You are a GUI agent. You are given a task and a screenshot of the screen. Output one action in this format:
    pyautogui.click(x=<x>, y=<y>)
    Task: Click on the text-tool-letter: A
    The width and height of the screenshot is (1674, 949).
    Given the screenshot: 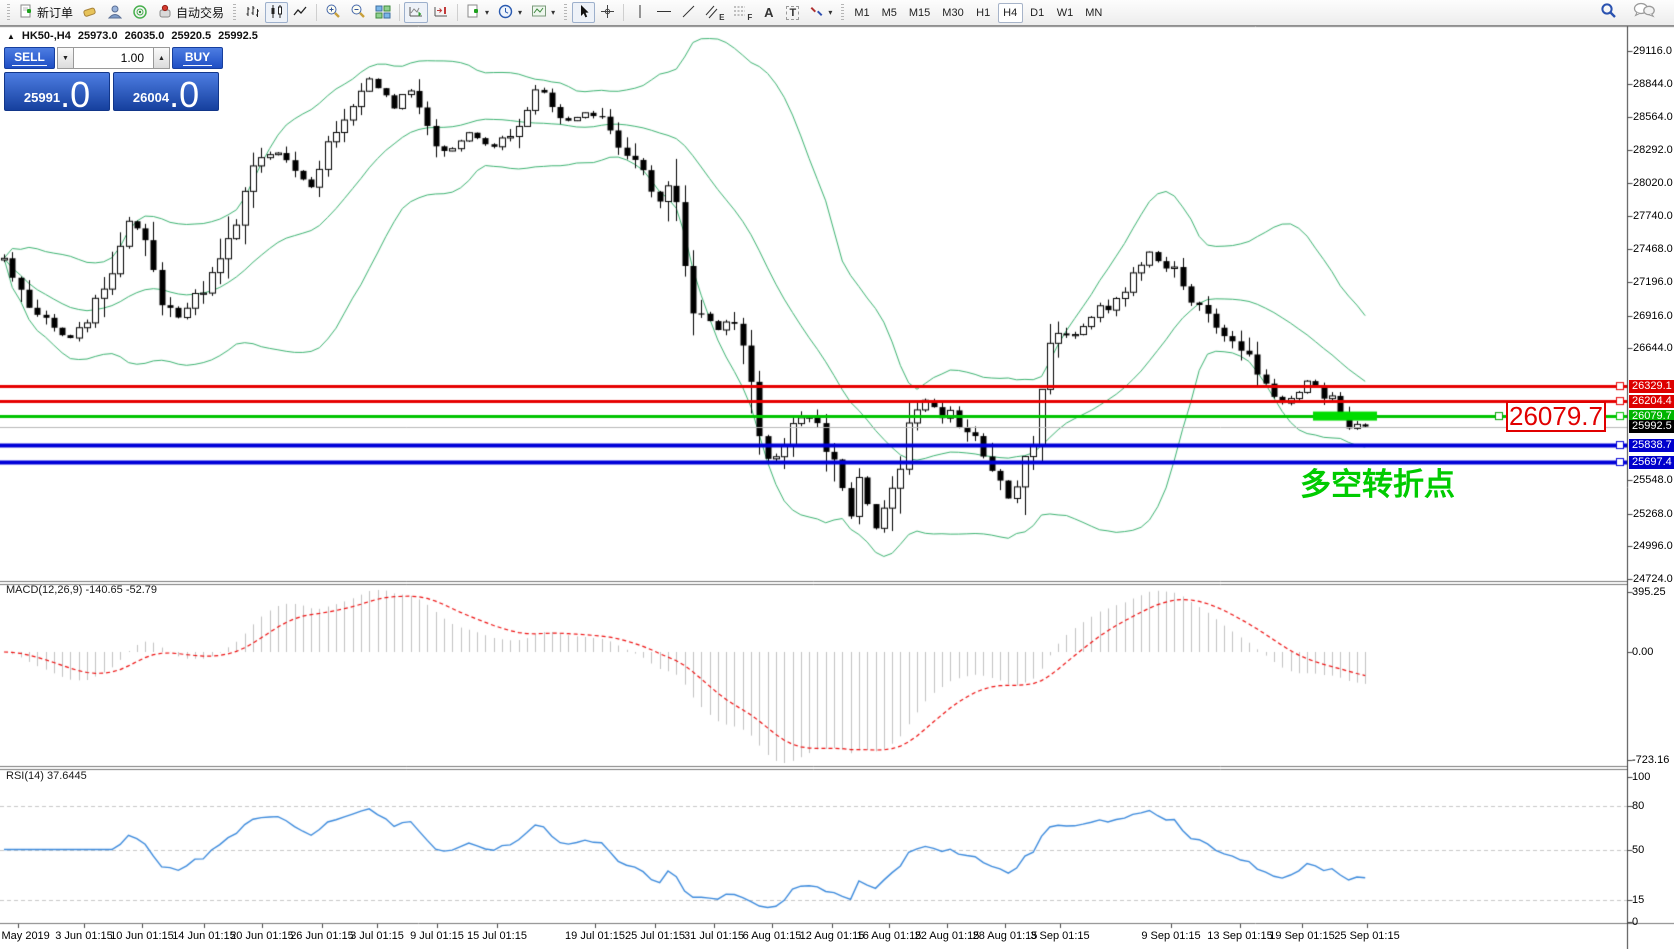 What is the action you would take?
    pyautogui.click(x=769, y=12)
    